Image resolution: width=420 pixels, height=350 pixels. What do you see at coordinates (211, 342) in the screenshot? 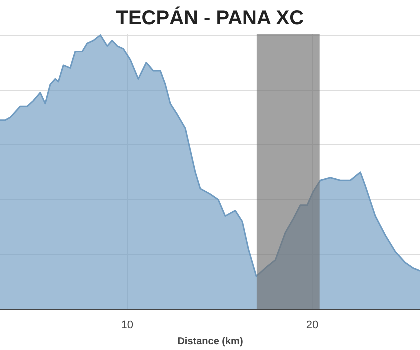
I see `x-axis-title: Distance (km)` at bounding box center [211, 342].